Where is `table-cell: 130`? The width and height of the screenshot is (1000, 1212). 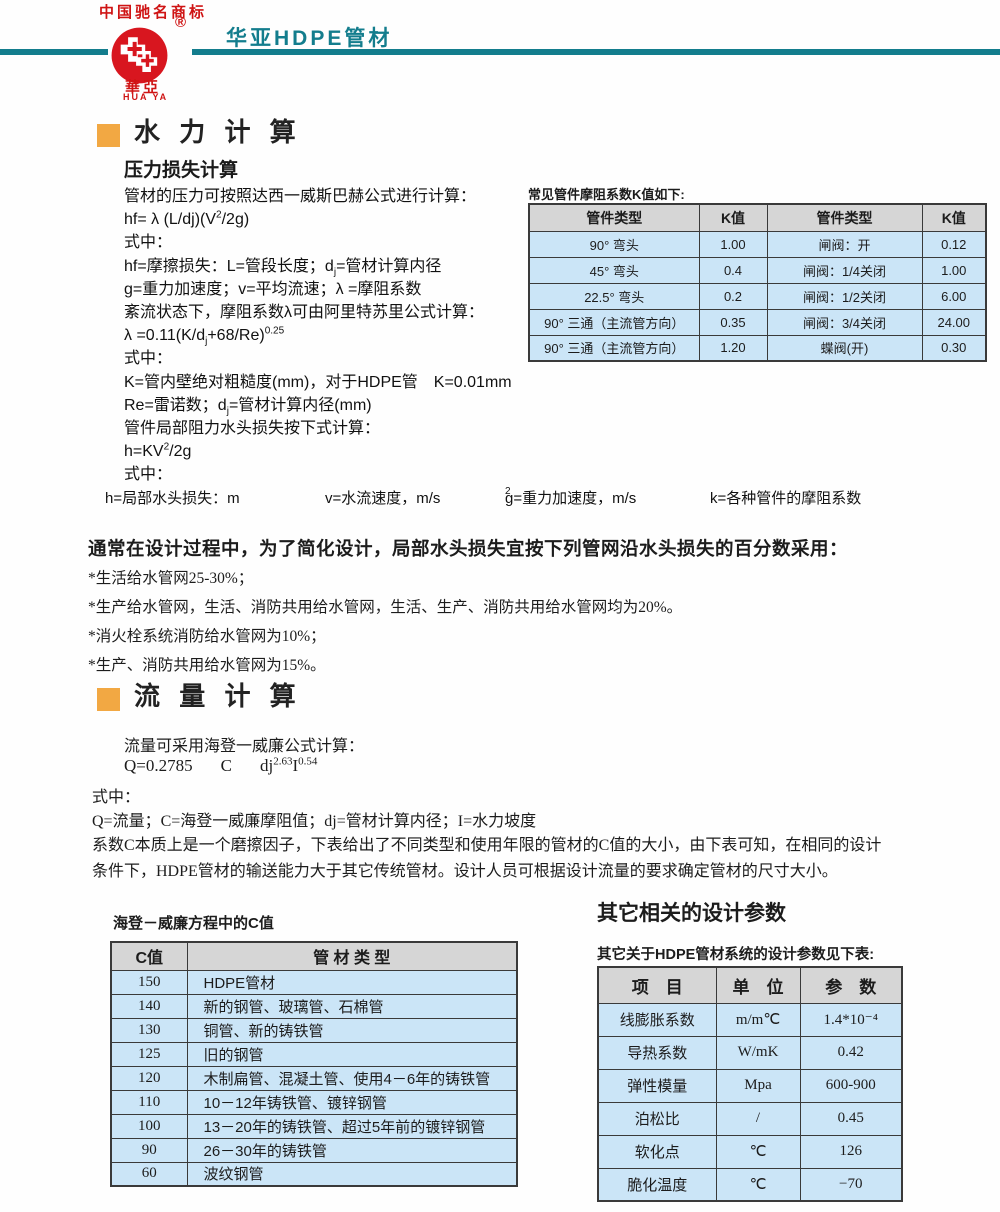 table-cell: 130 is located at coordinates (149, 1030).